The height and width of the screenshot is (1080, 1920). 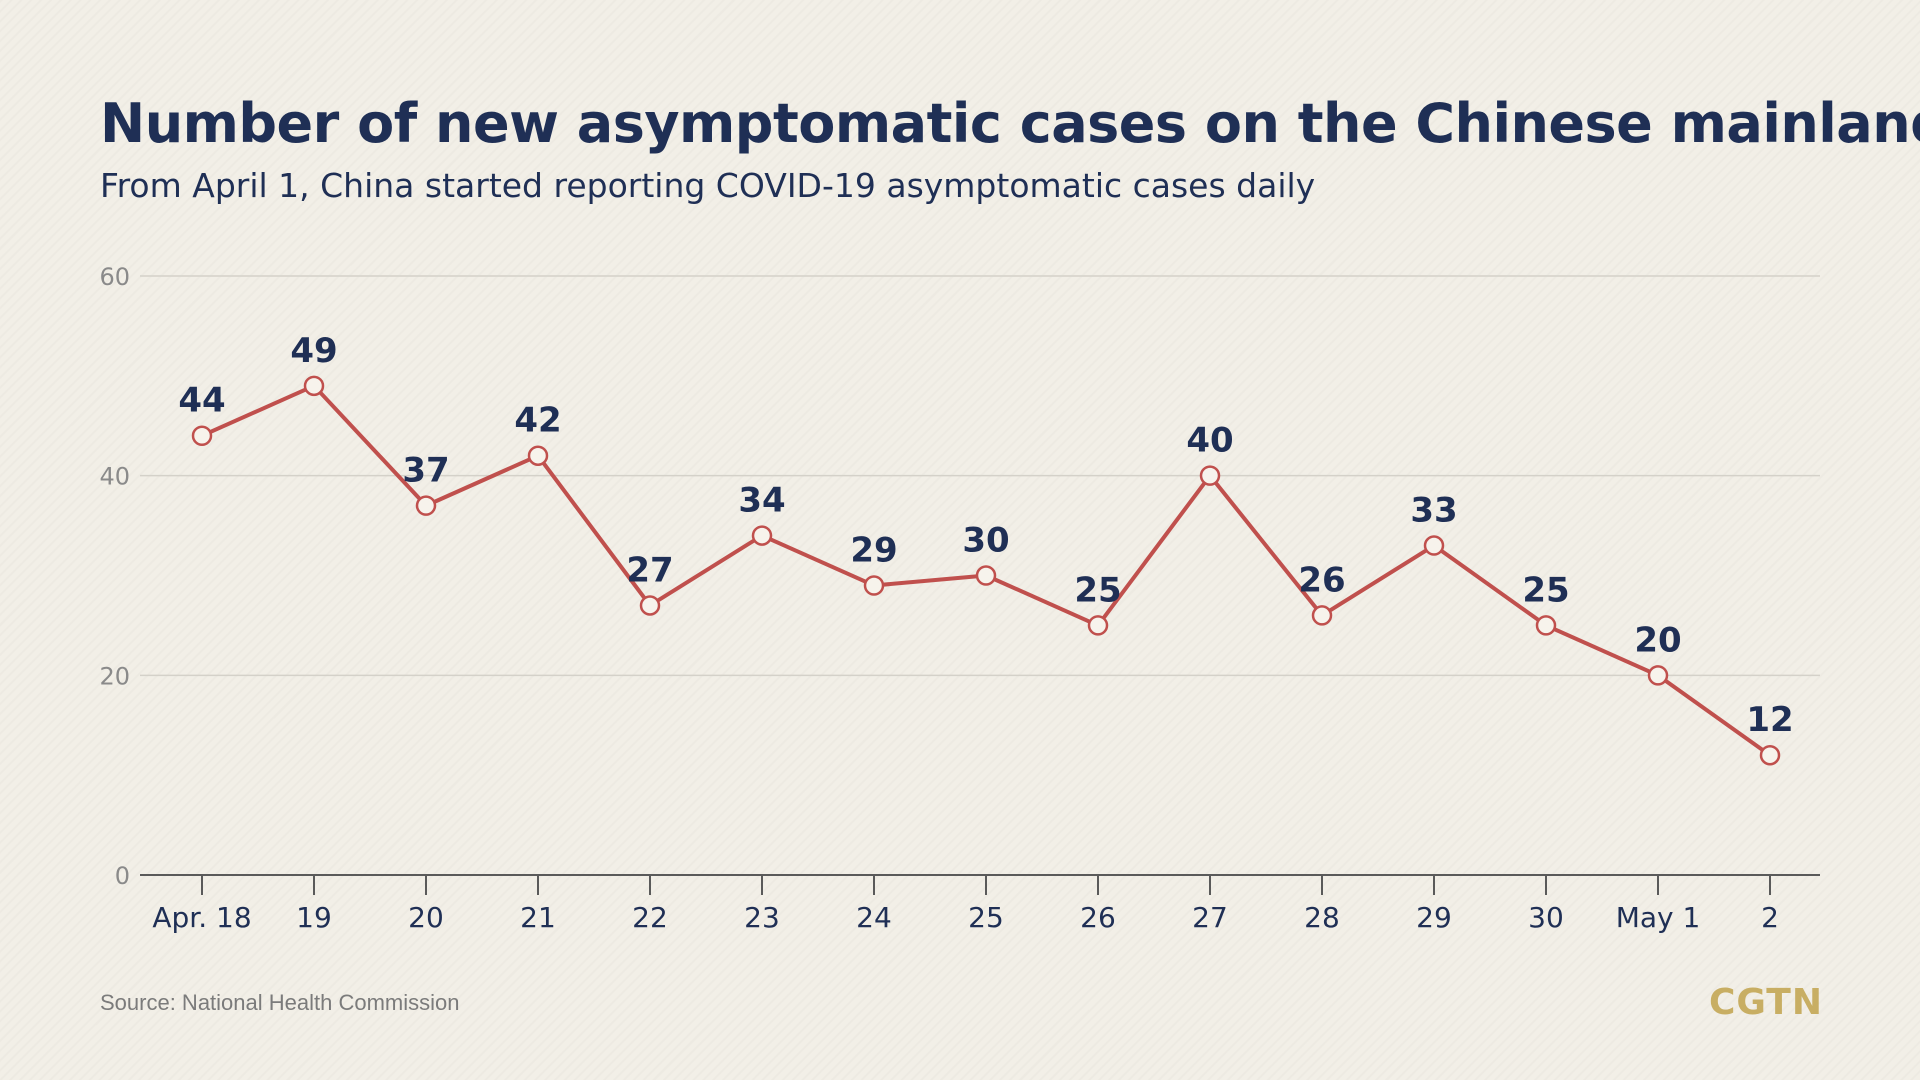 I want to click on x-tick-label: 26, so click(x=1098, y=917).